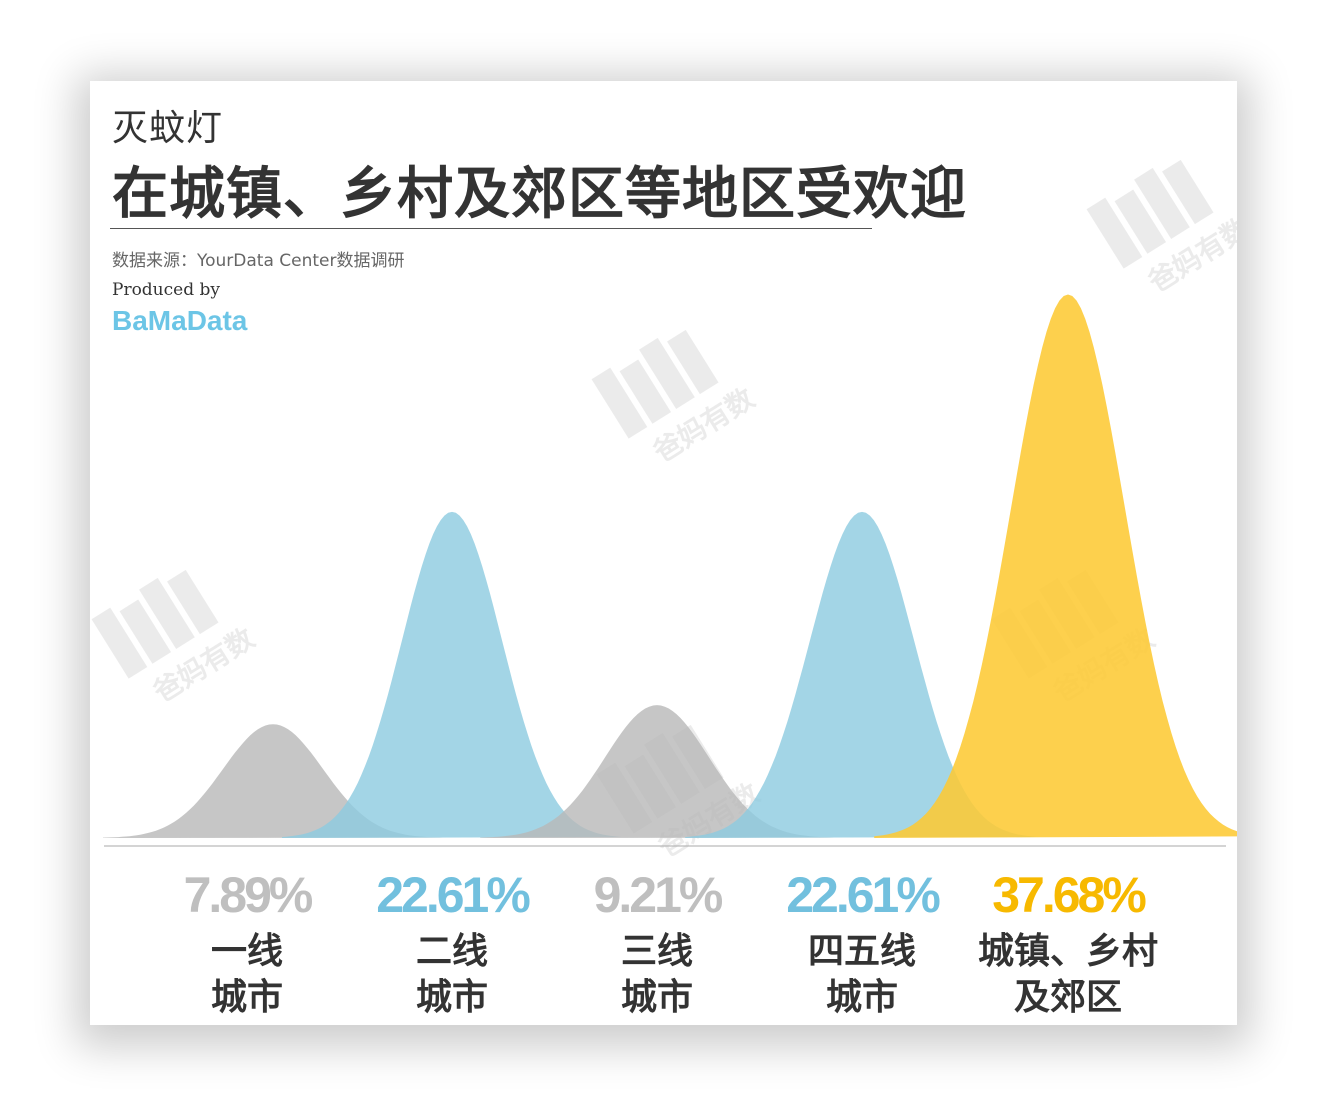 The width and height of the screenshot is (1328, 1106). What do you see at coordinates (166, 290) in the screenshot?
I see `produced-by-label: Produced by` at bounding box center [166, 290].